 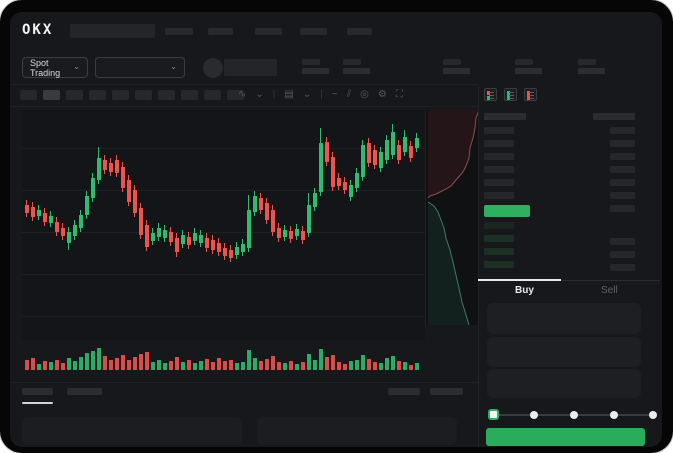 I want to click on tab-buy: Buy, so click(x=524, y=290).